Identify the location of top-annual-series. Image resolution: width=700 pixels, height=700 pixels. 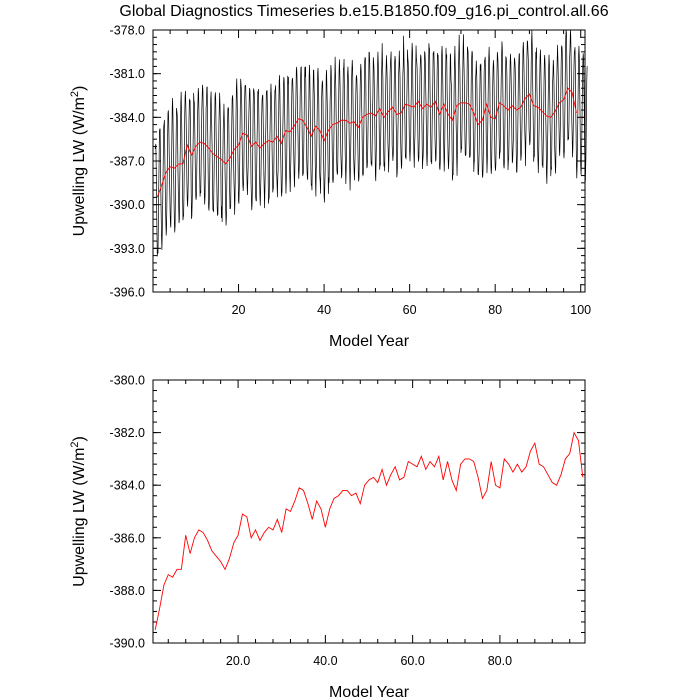
(366, 142).